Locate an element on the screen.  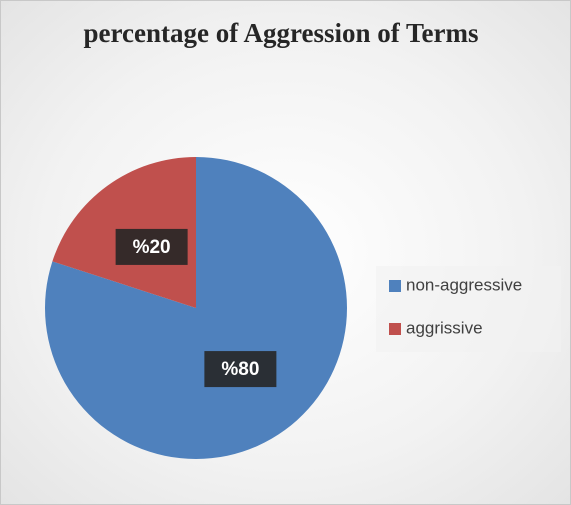
legend-box is located at coordinates (468, 309).